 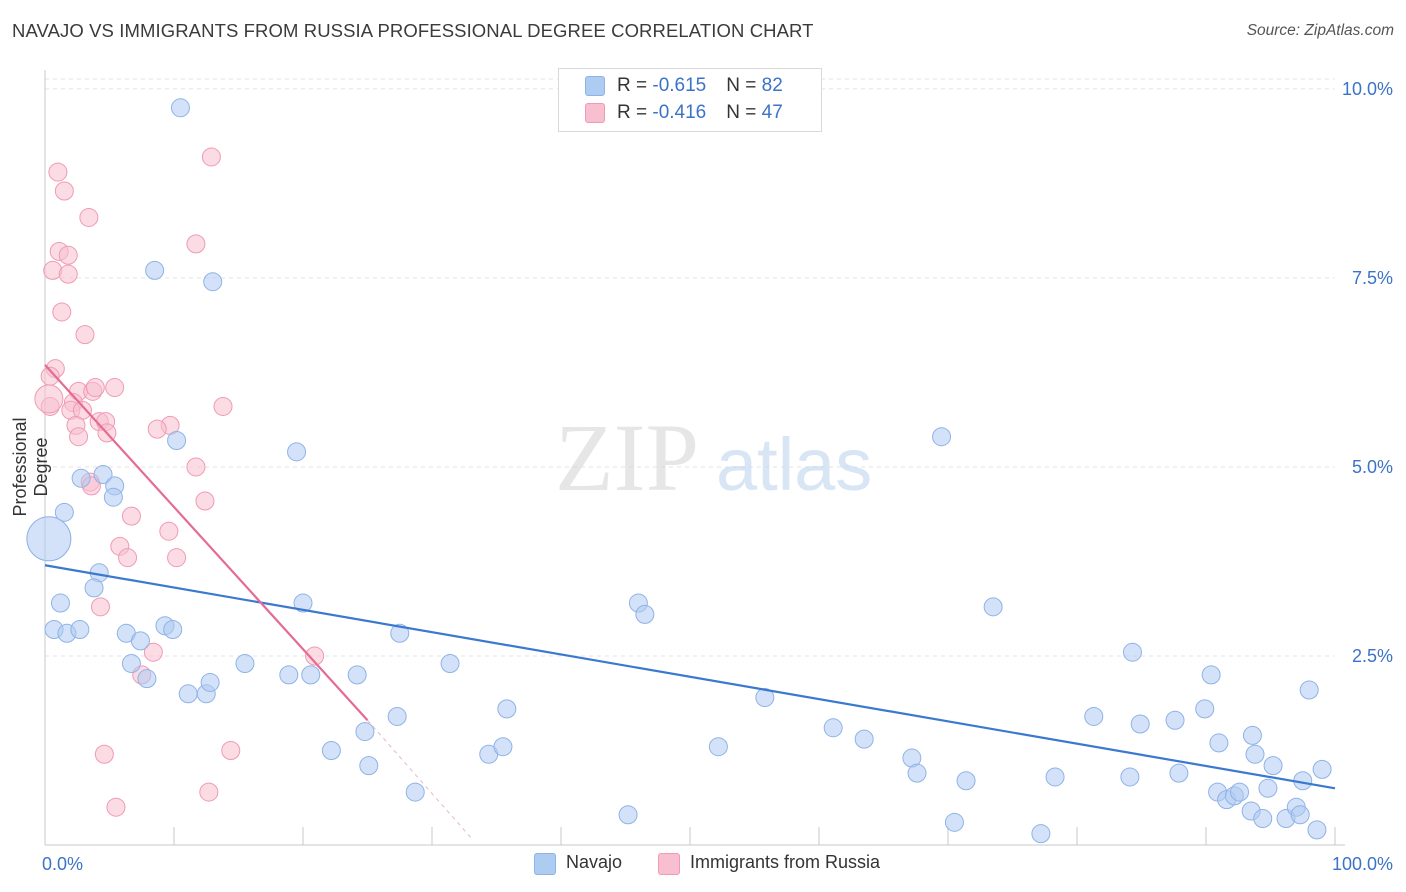 I want to click on y-tick-label: 10.0%, so click(x=1367, y=89).